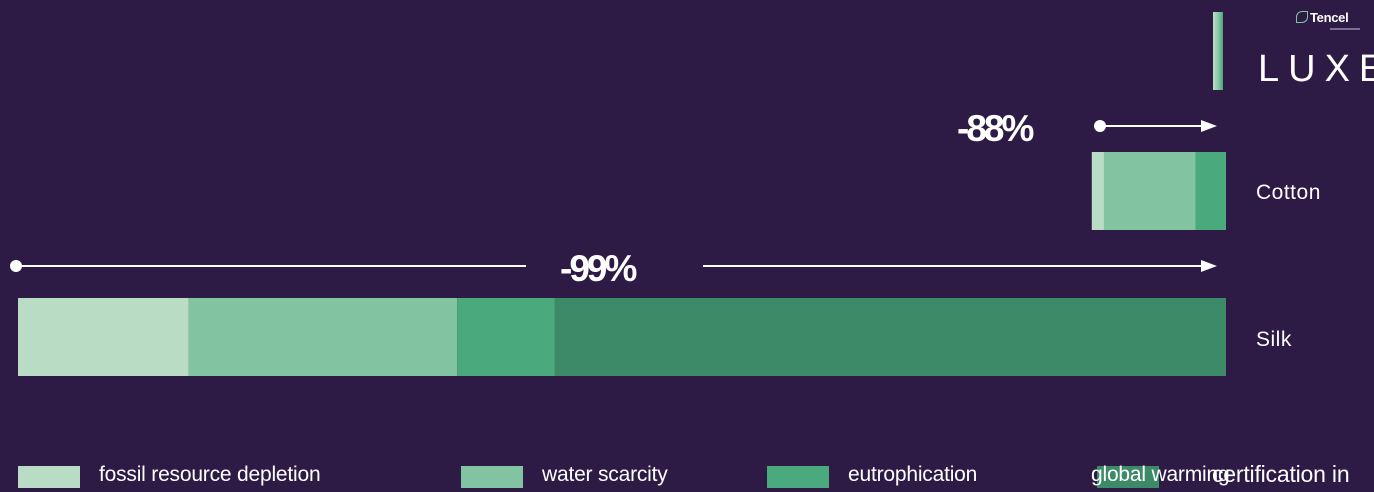 This screenshot has width=1374, height=492. I want to click on legend-label: certification in, so click(1281, 474).